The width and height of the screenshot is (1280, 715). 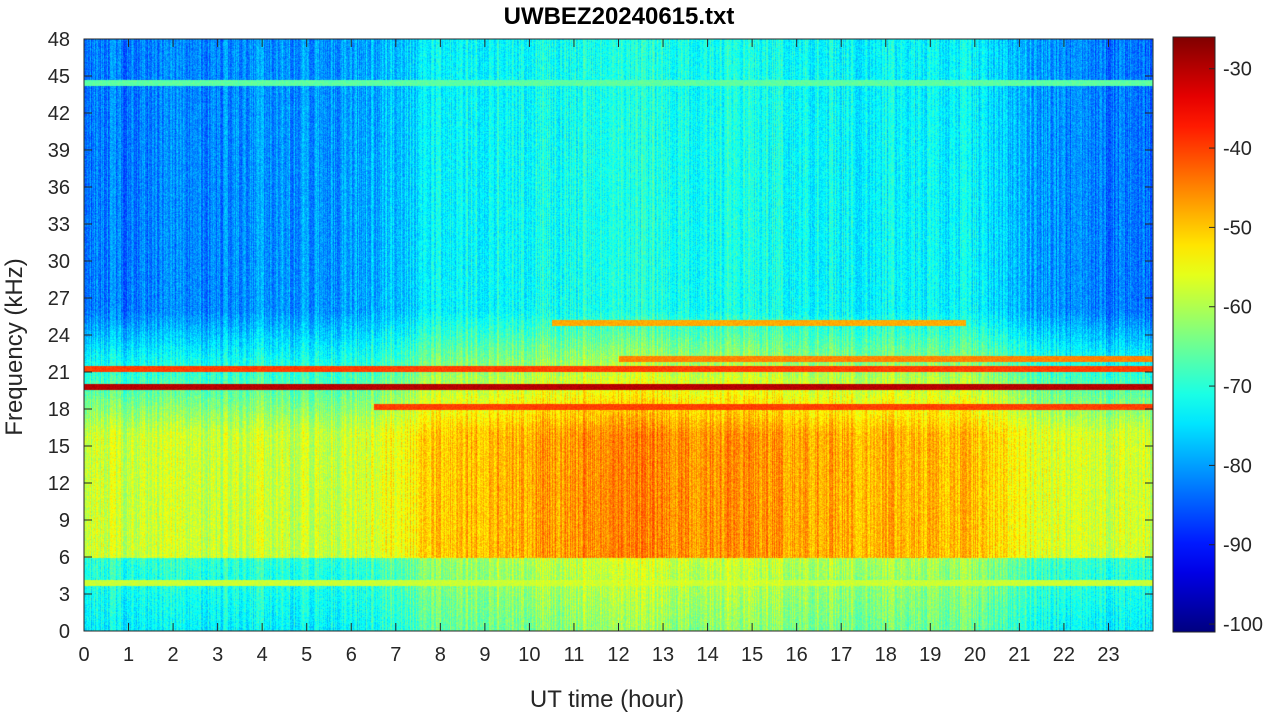 I want to click on y-tick-label: 27, so click(x=59, y=299).